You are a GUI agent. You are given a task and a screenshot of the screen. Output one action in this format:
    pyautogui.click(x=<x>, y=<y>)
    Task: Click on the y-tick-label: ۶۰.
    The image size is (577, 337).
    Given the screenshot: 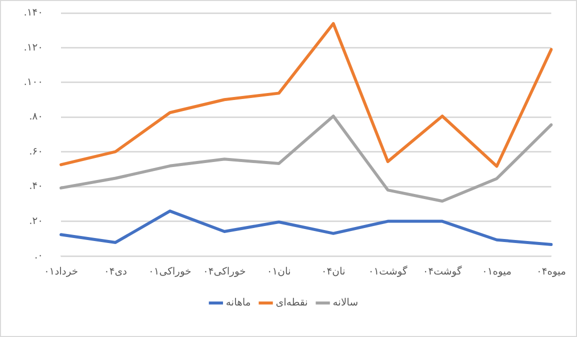 What is the action you would take?
    pyautogui.click(x=36, y=152)
    